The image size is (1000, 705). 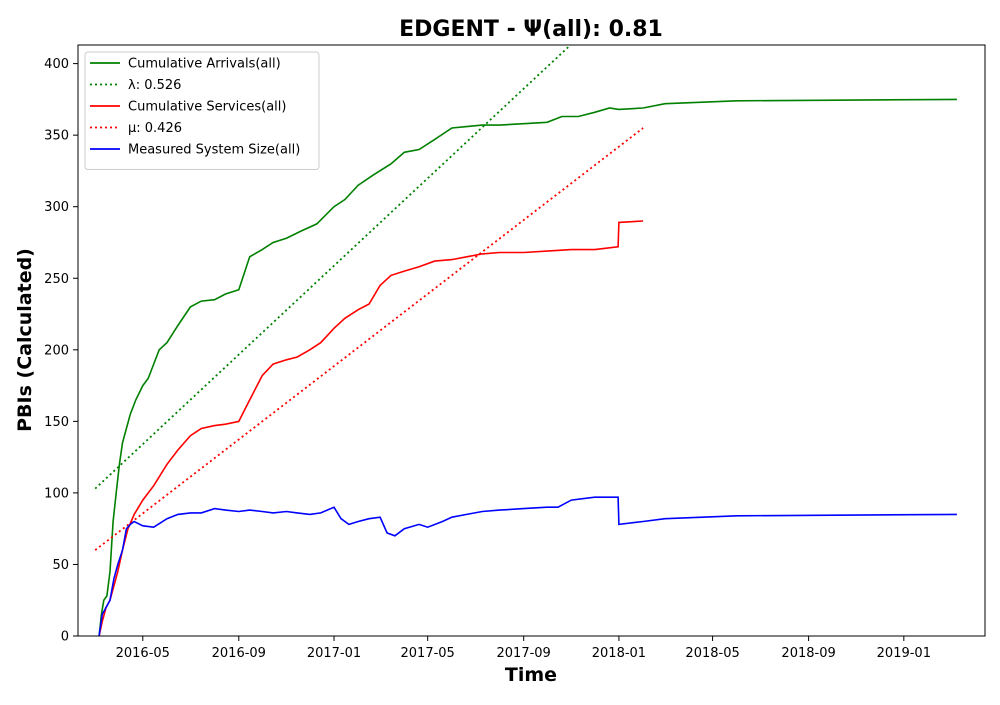 What do you see at coordinates (531, 29) in the screenshot?
I see `chart-title: EDGENT - Ψ(all): 0.81` at bounding box center [531, 29].